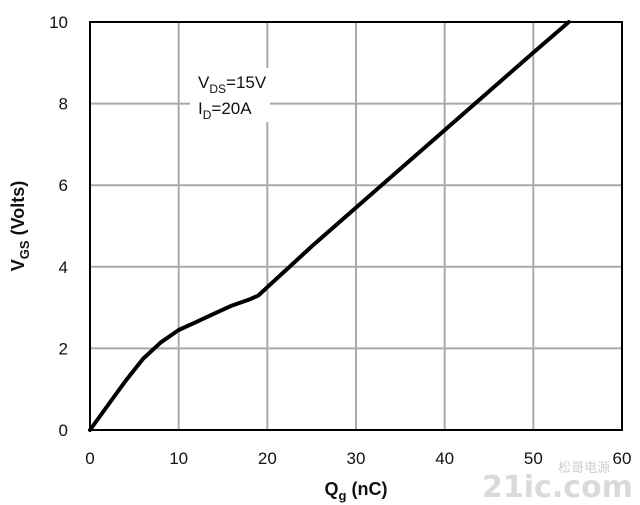 This screenshot has height=505, width=640. Describe the element at coordinates (217, 89) in the screenshot. I see `annotation-vds-sub: DS` at that location.